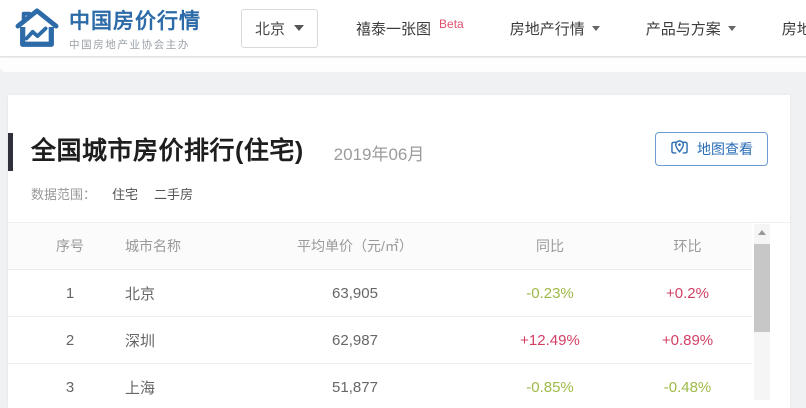 The width and height of the screenshot is (806, 408). What do you see at coordinates (762, 288) in the screenshot?
I see `scrollbar-thumb` at bounding box center [762, 288].